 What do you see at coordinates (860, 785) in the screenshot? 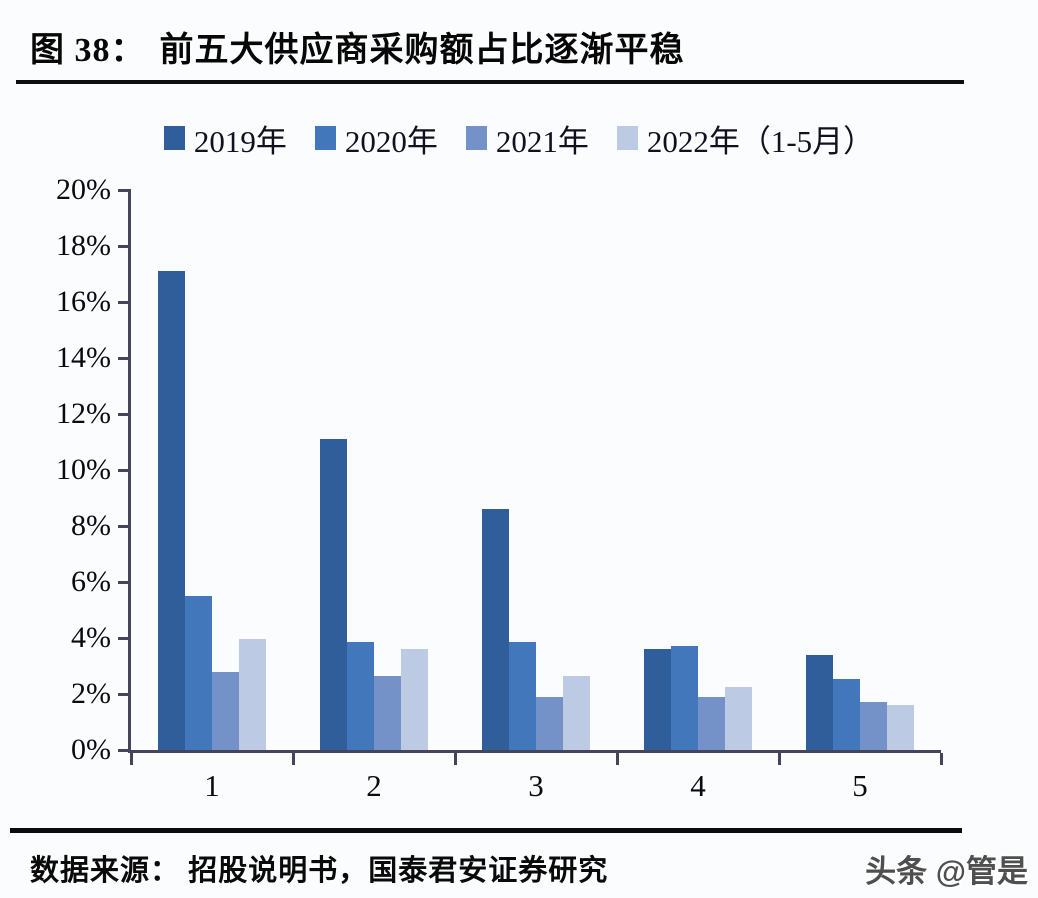
I see `x-axis-label-5: 5` at bounding box center [860, 785].